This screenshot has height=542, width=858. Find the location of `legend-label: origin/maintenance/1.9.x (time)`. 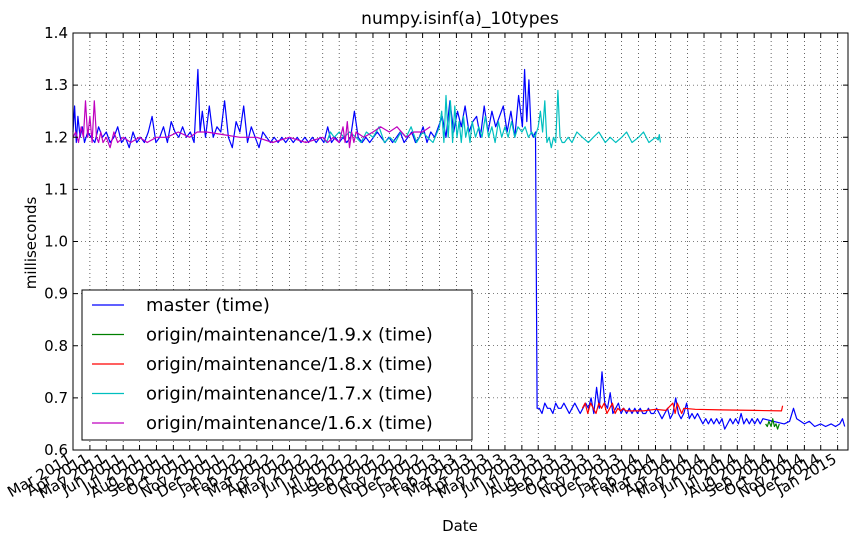

legend-label: origin/maintenance/1.9.x (time) is located at coordinates (289, 335).